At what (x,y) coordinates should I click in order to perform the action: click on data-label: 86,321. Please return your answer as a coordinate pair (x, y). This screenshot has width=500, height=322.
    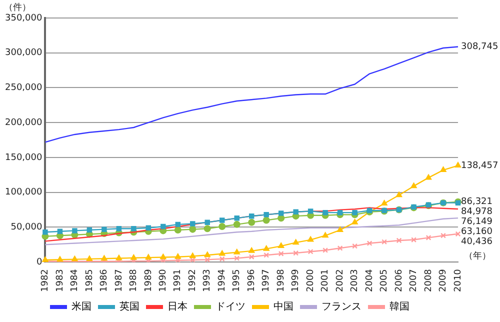
    Looking at the image, I should click on (476, 202).